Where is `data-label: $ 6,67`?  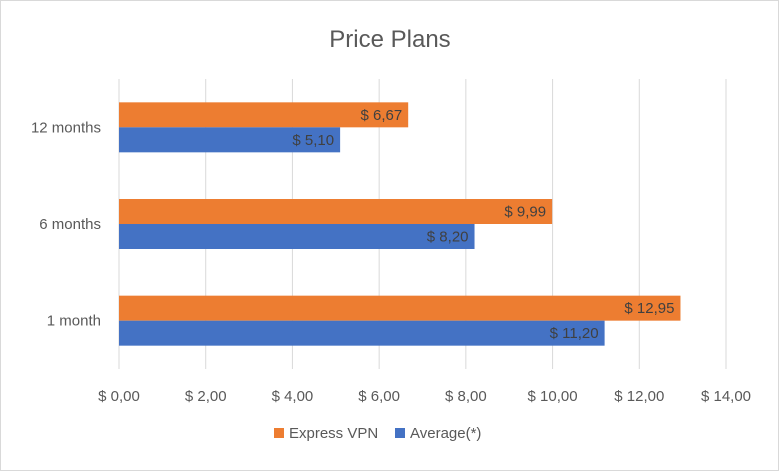 data-label: $ 6,67 is located at coordinates (381, 115).